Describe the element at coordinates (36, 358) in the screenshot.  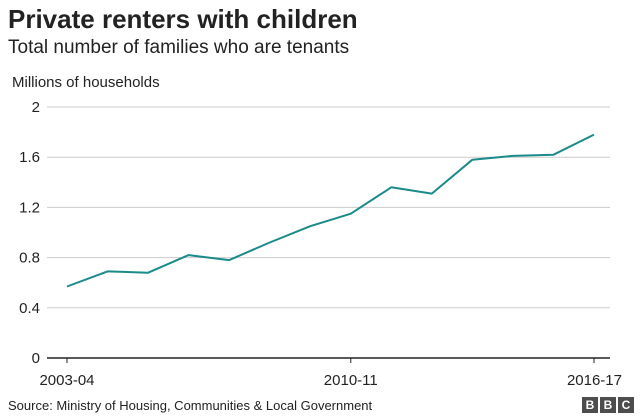
I see `y-tick-label: 0` at that location.